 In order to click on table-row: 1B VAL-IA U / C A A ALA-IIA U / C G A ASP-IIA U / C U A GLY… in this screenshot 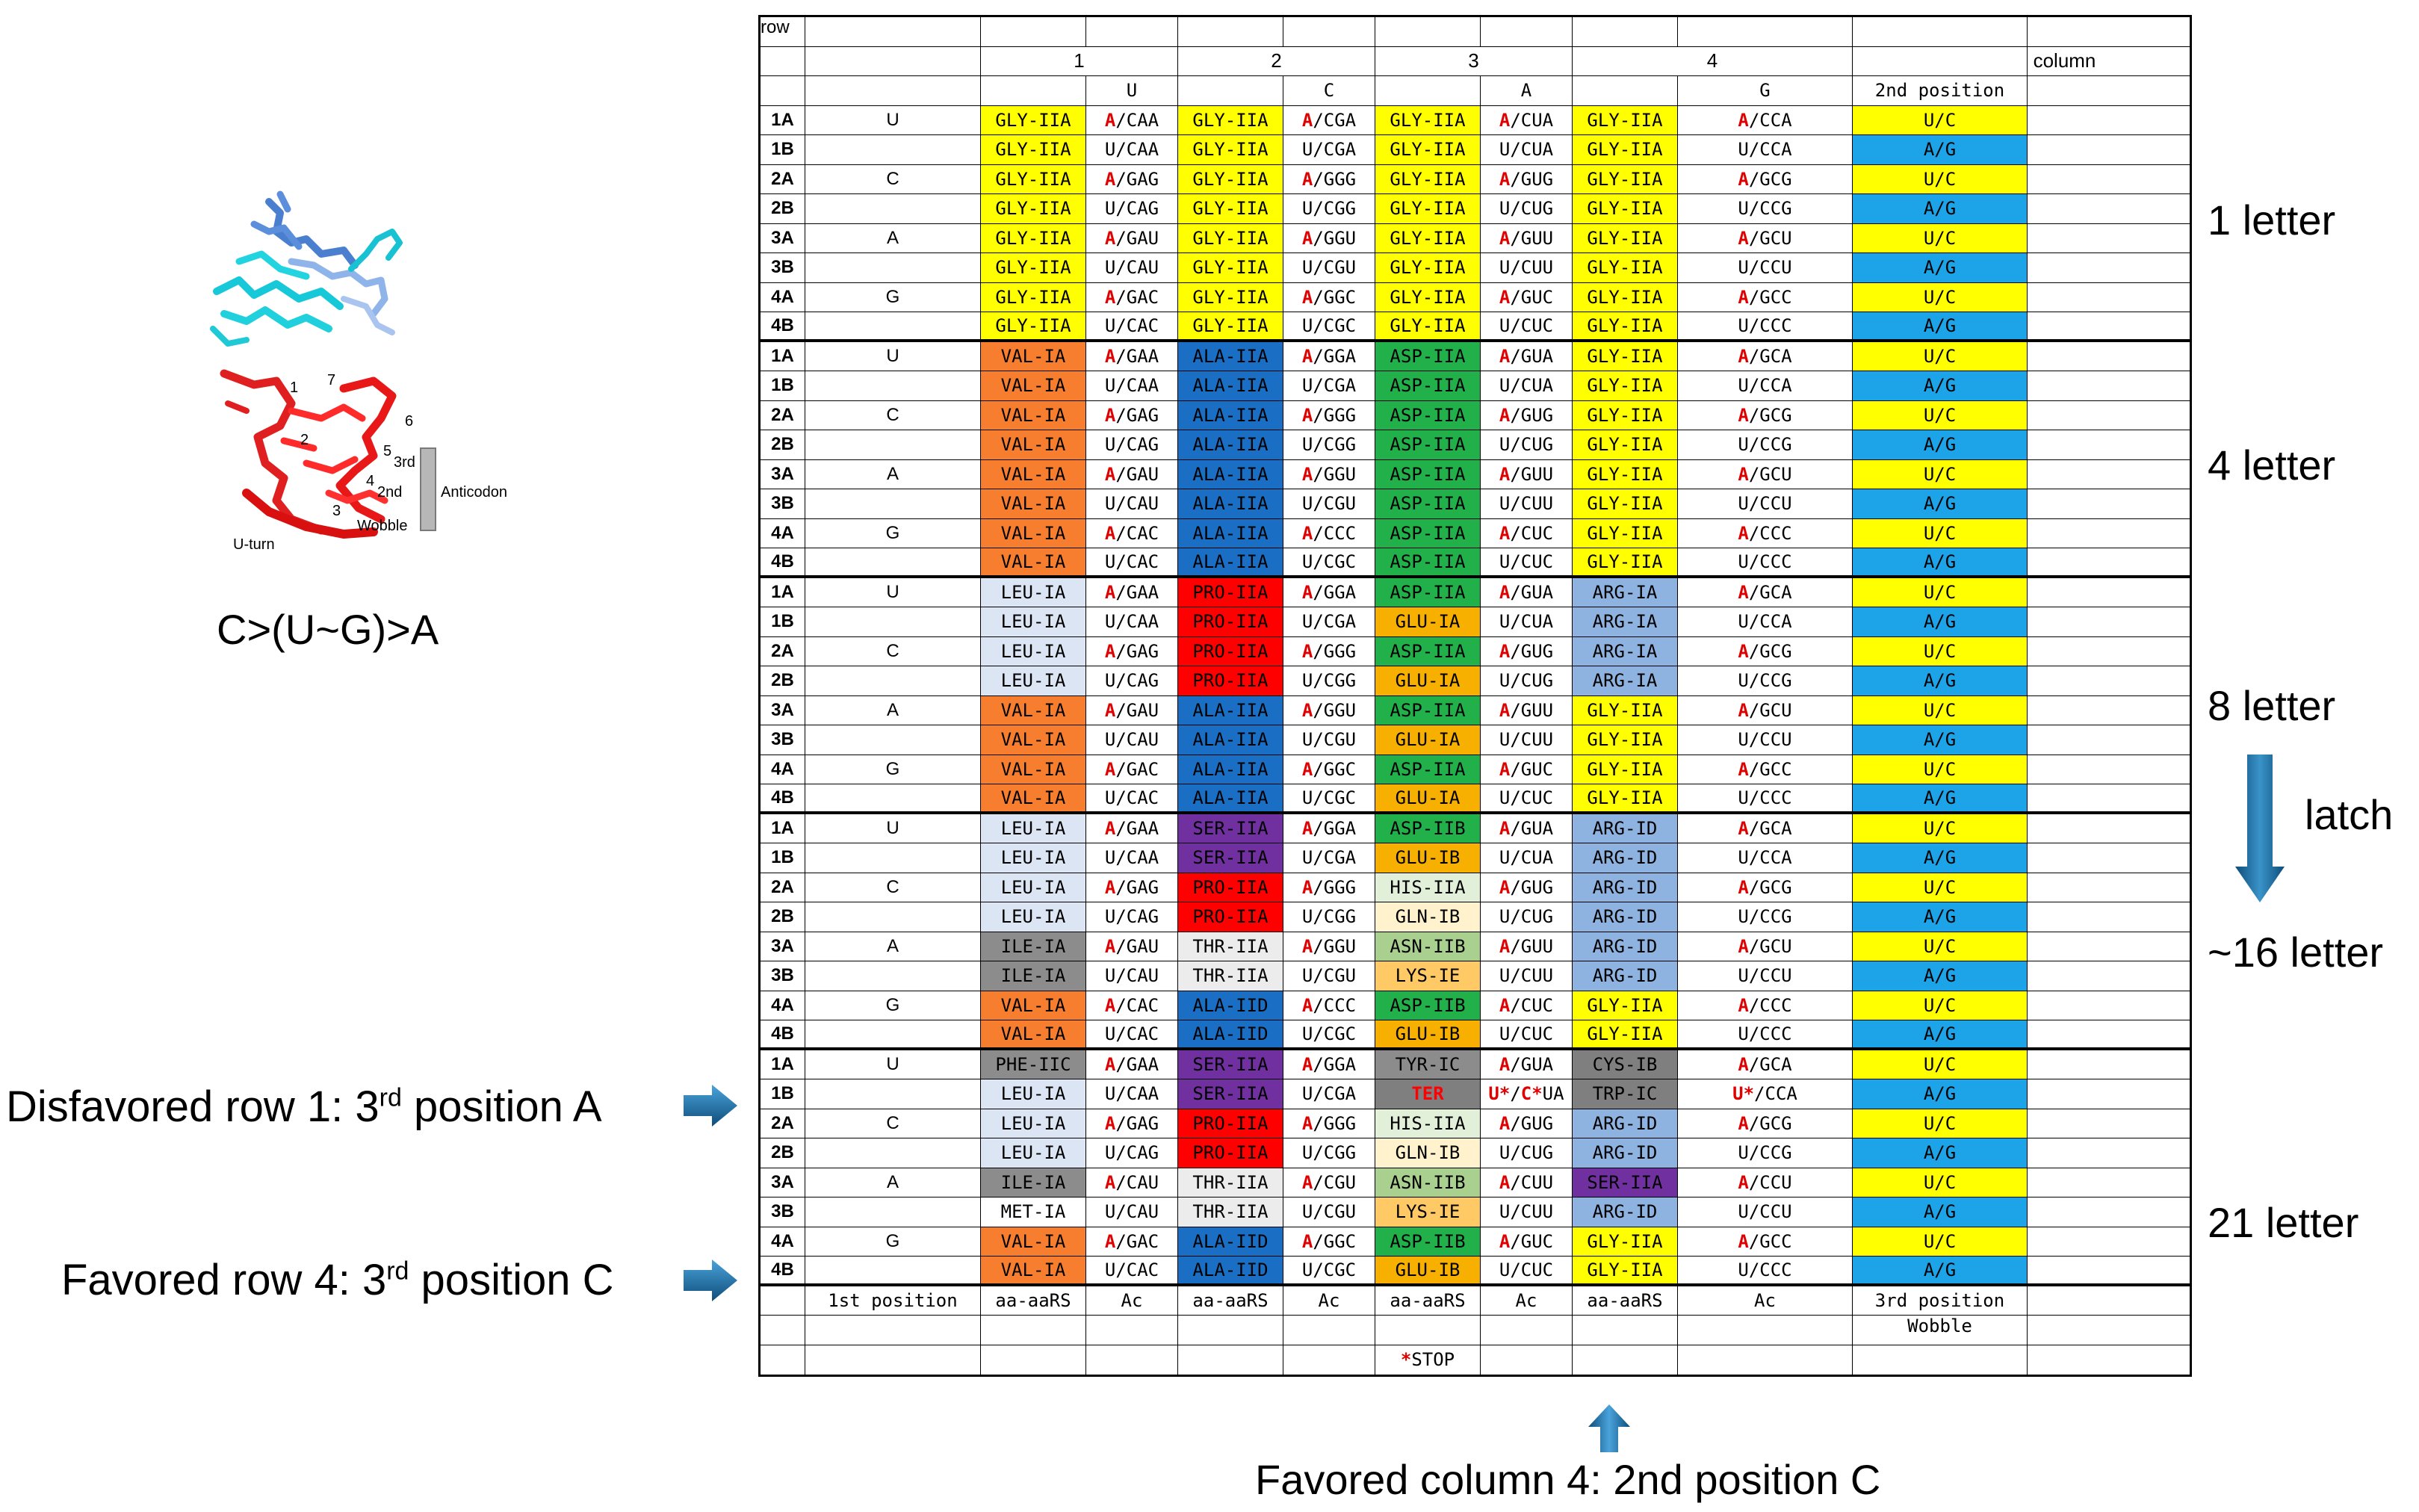, I will do `click(1475, 386)`.